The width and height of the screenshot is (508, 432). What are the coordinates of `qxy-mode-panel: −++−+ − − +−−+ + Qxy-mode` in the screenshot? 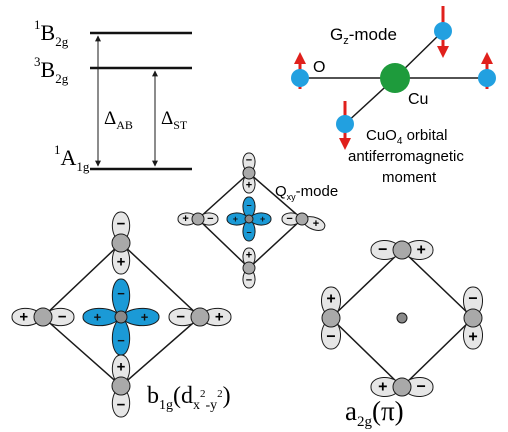 It's located at (257, 220).